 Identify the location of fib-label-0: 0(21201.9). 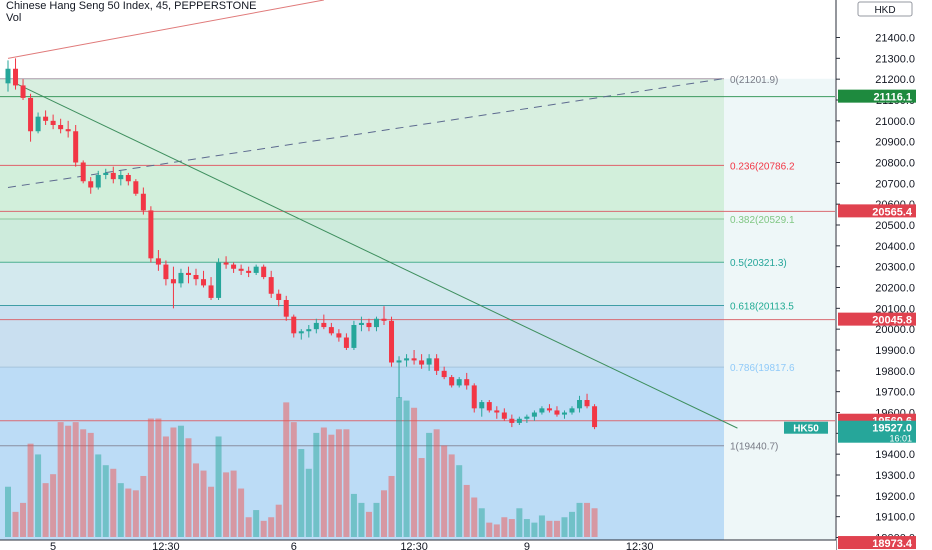
(754, 80).